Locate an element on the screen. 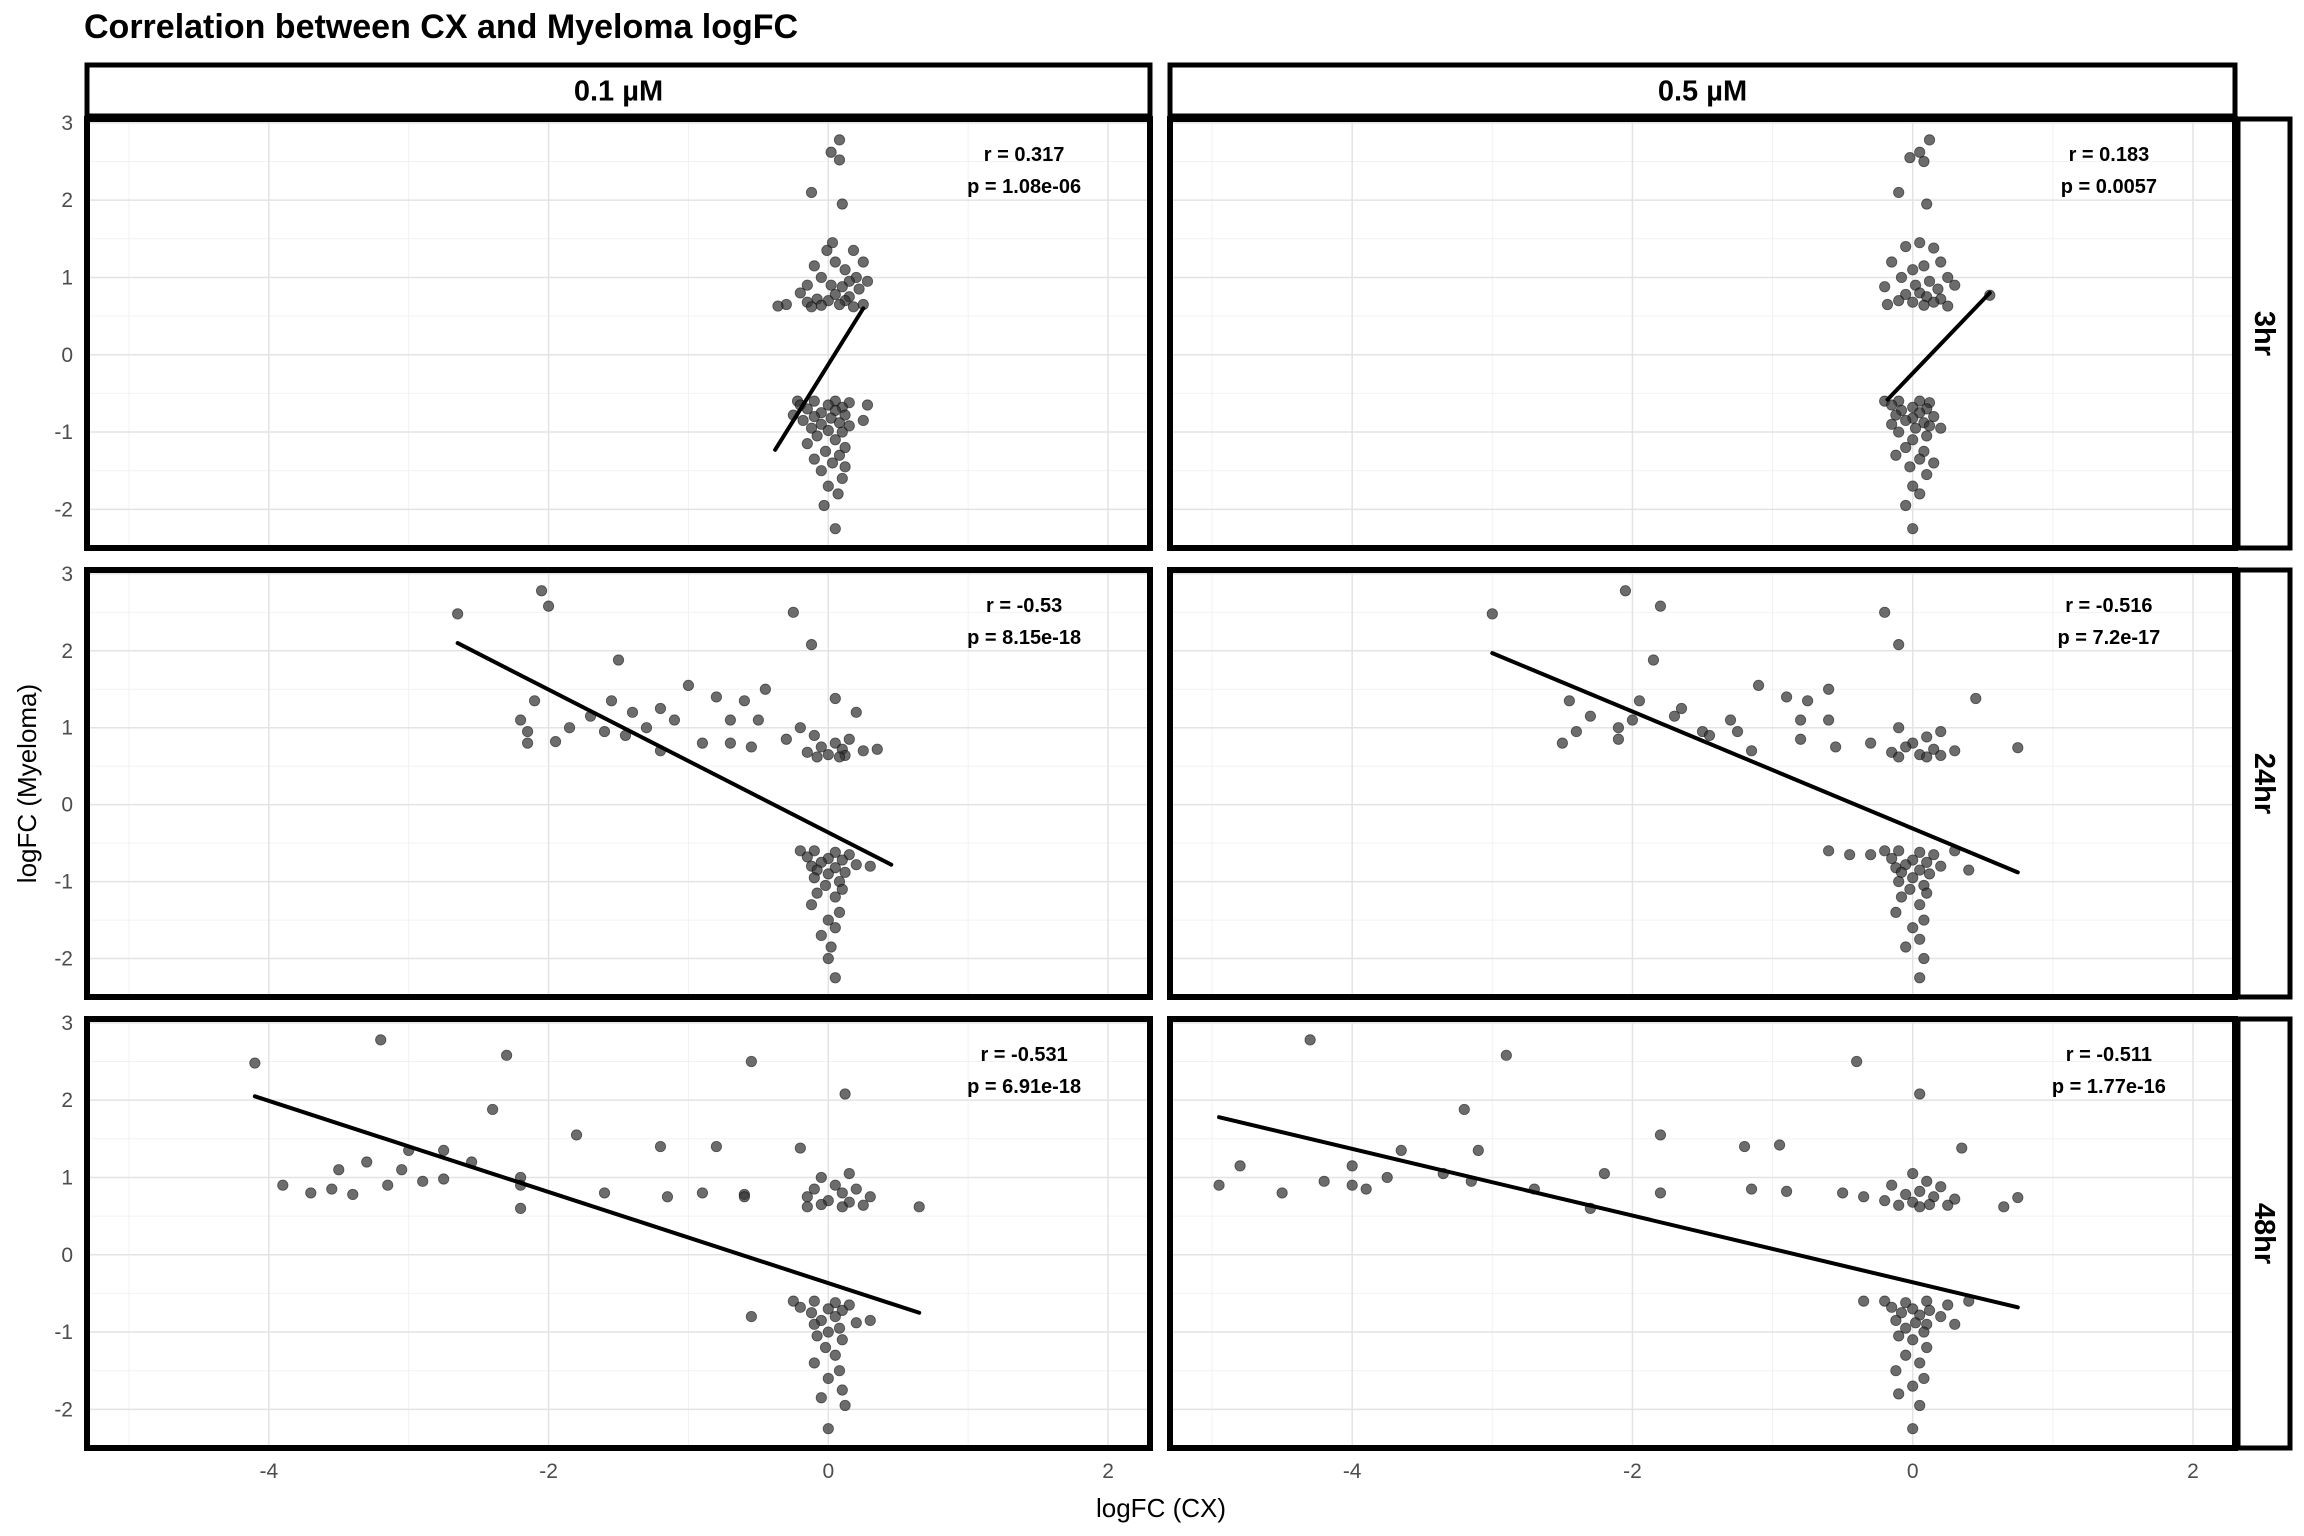  correlation-p-label: p = 7.2e-17 is located at coordinates (2108, 638).